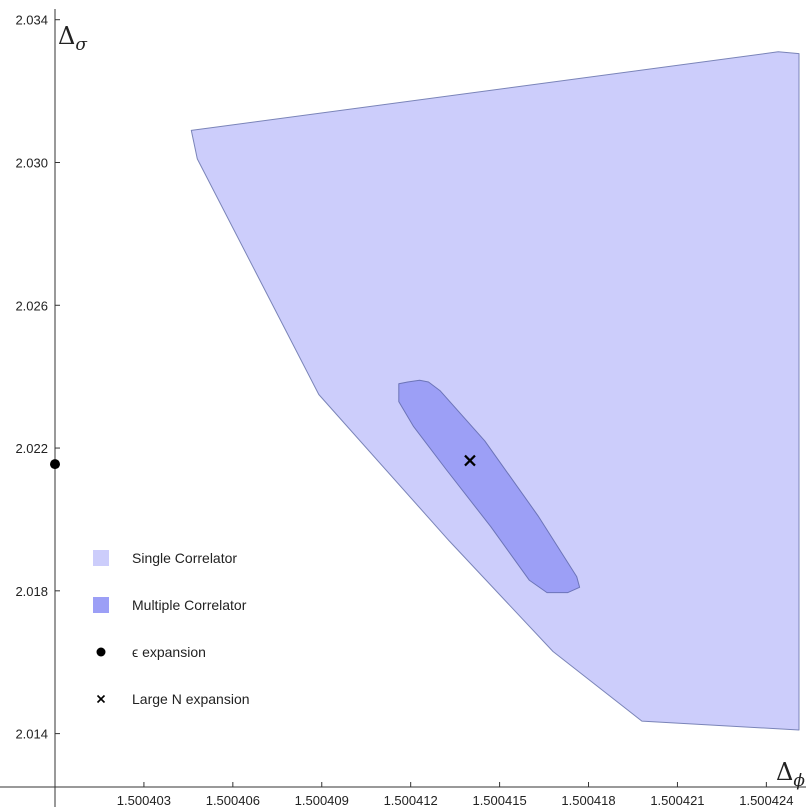  I want to click on x-tick-label: 1.500424, so click(766, 800).